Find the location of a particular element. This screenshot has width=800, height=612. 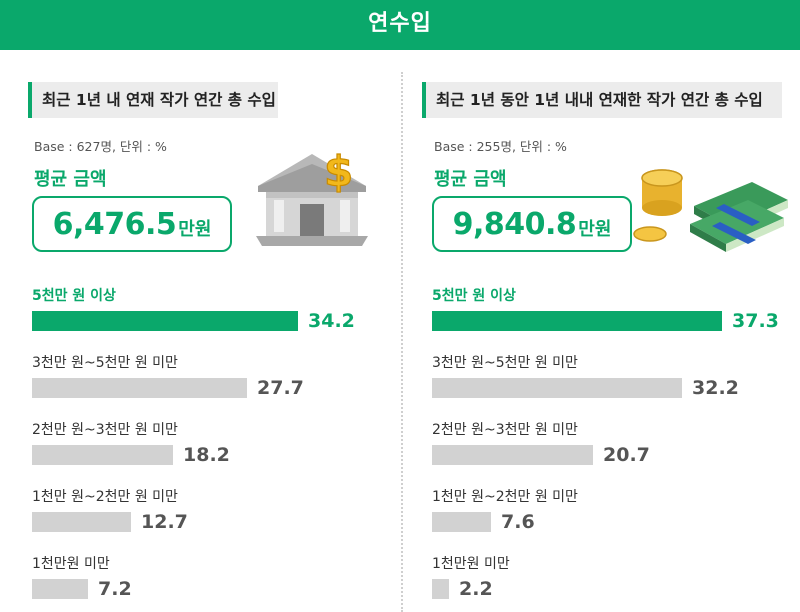

bar-value-label: 18.2 is located at coordinates (206, 455).